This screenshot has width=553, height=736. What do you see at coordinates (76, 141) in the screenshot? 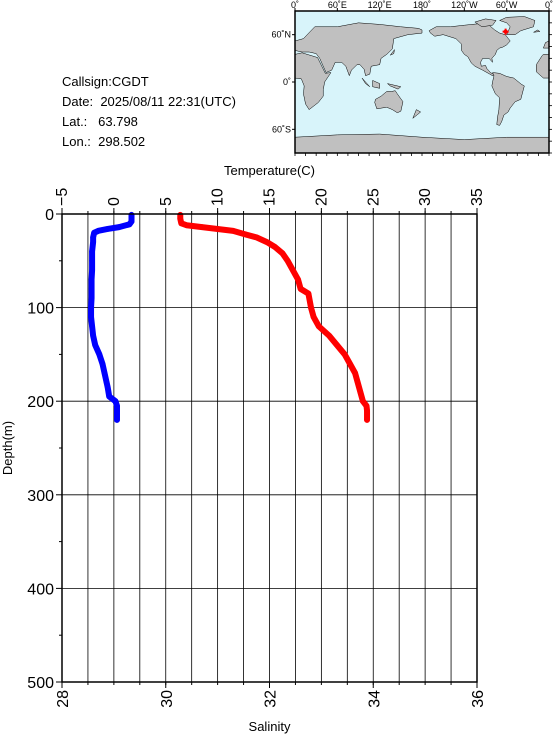
I see `lon-label: Lon.:` at bounding box center [76, 141].